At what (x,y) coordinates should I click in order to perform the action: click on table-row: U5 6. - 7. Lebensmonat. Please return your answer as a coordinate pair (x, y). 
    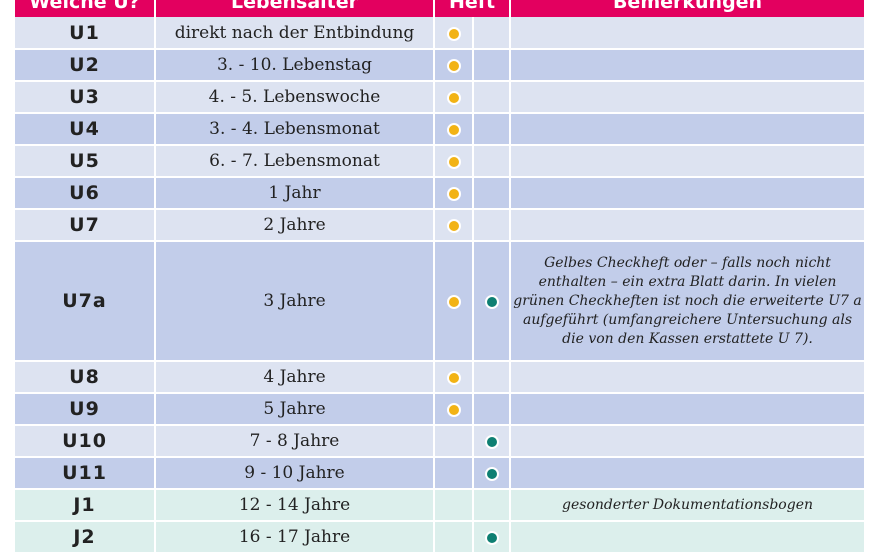
    Looking at the image, I should click on (441, 161).